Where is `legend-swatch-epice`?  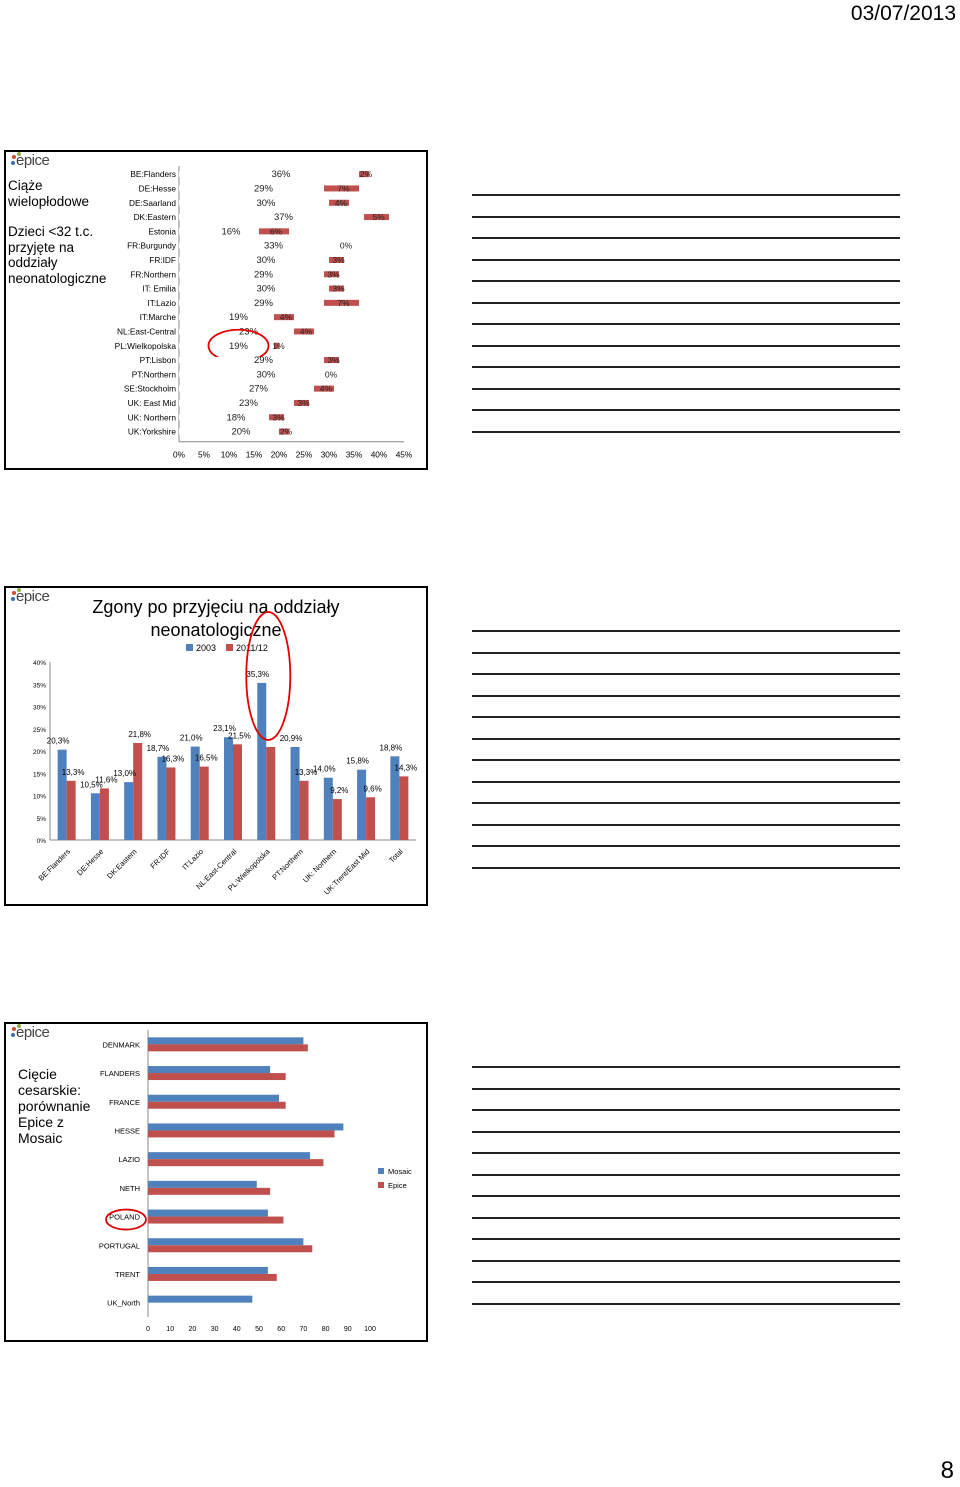 legend-swatch-epice is located at coordinates (381, 1185).